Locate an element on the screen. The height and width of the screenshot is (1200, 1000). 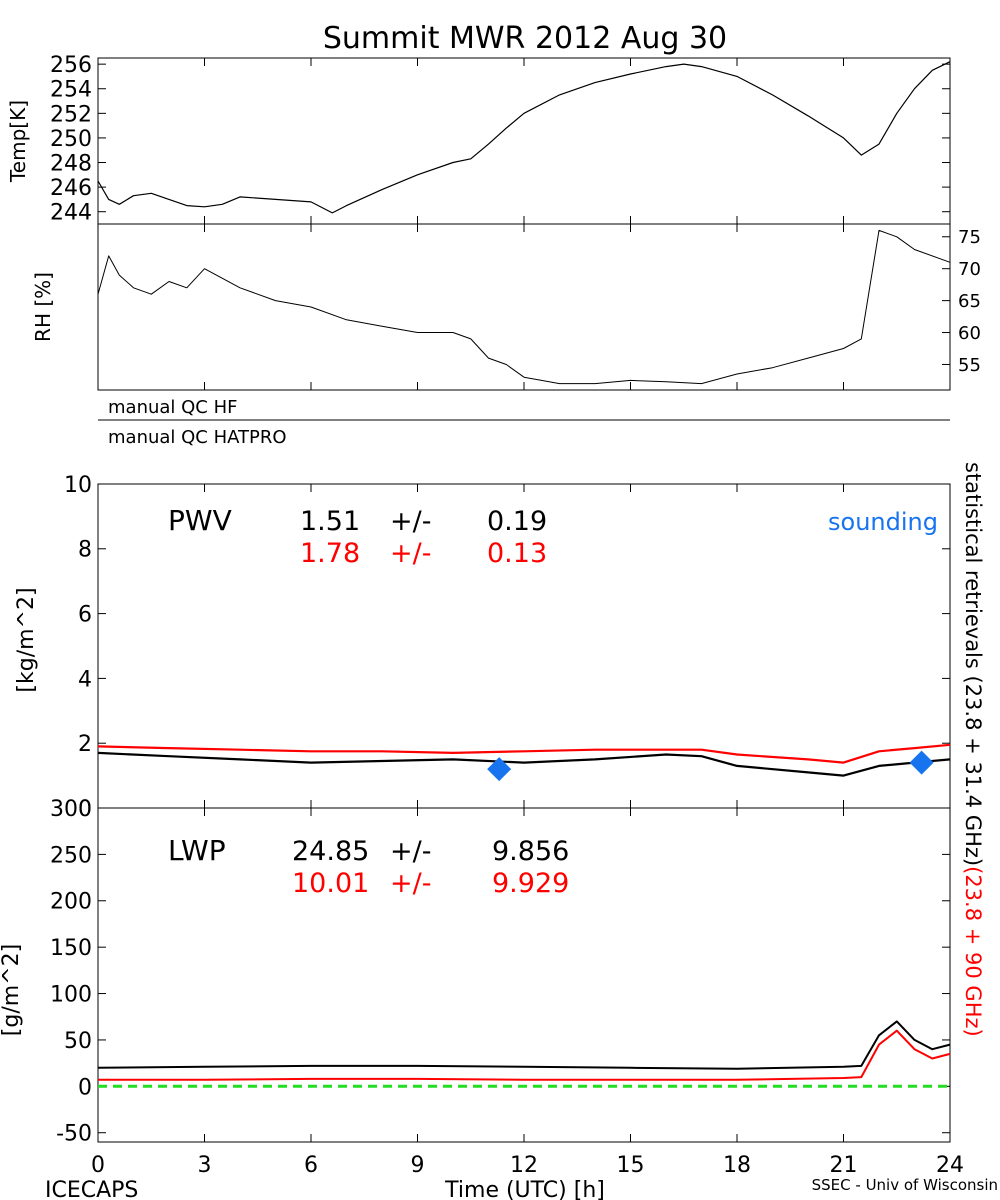
y-tick-label: 2 is located at coordinates (85, 744).